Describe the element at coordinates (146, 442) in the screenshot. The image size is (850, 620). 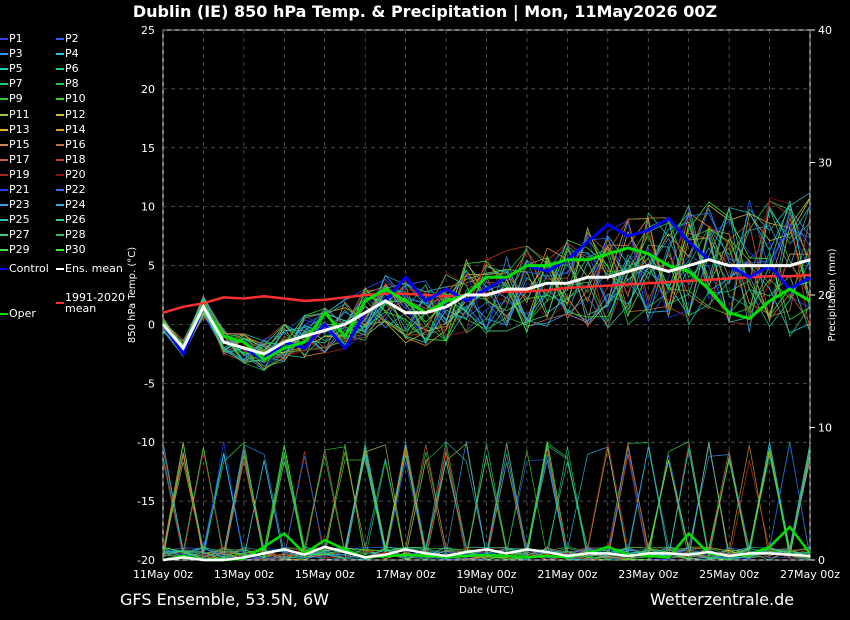
I see `y-tick-label: -10` at that location.